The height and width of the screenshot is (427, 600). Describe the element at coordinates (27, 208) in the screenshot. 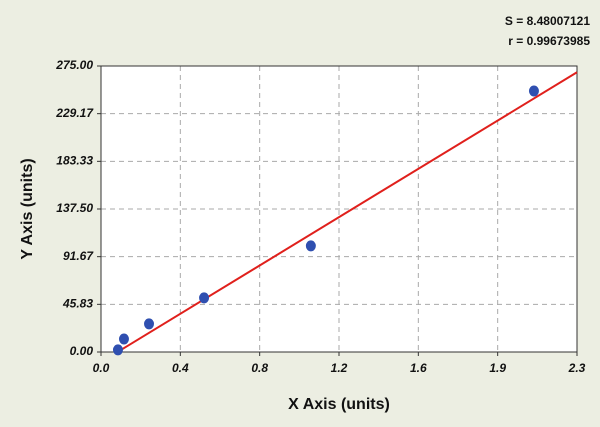

I see `y-axis-title: Y Axis (units)` at that location.